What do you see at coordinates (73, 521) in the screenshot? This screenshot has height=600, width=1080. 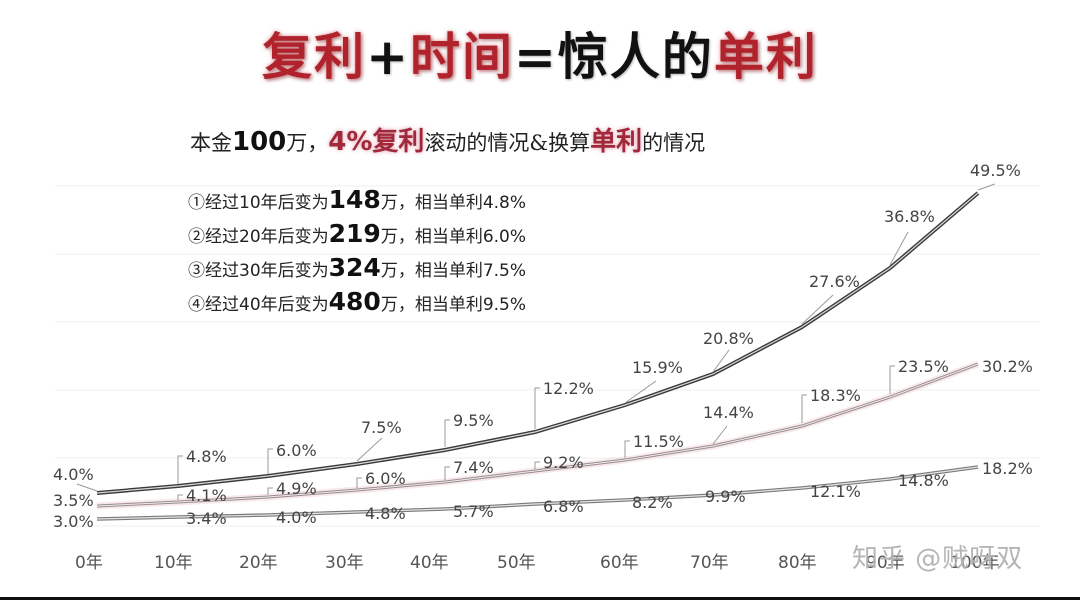 I see `data-label: 3.0%` at bounding box center [73, 521].